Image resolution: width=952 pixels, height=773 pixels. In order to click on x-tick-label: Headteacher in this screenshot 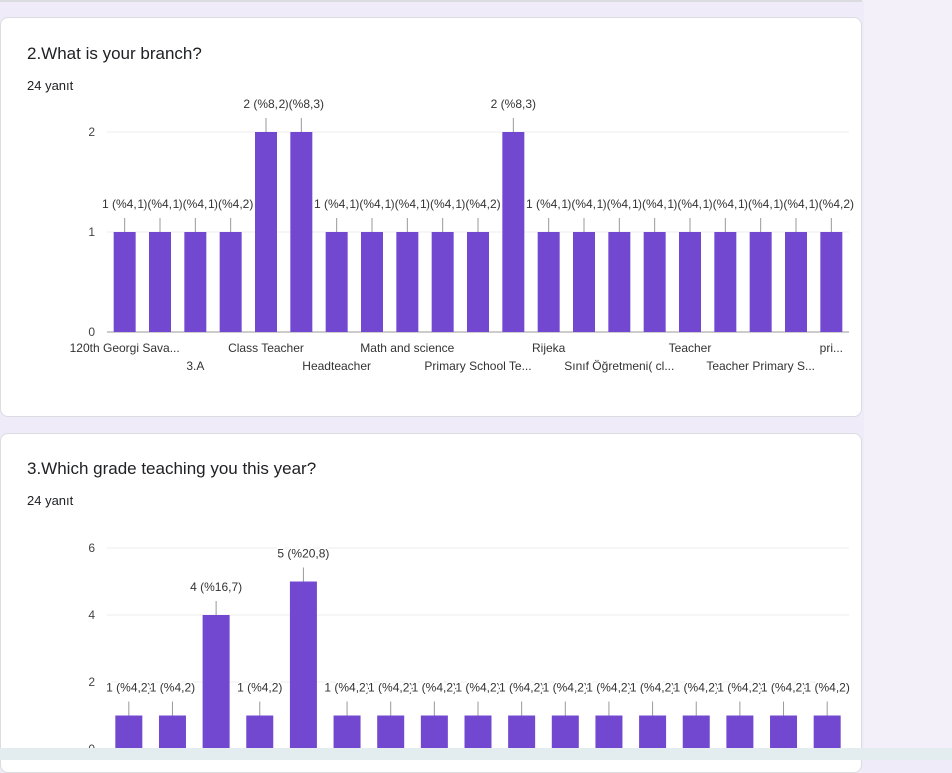, I will do `click(336, 366)`.